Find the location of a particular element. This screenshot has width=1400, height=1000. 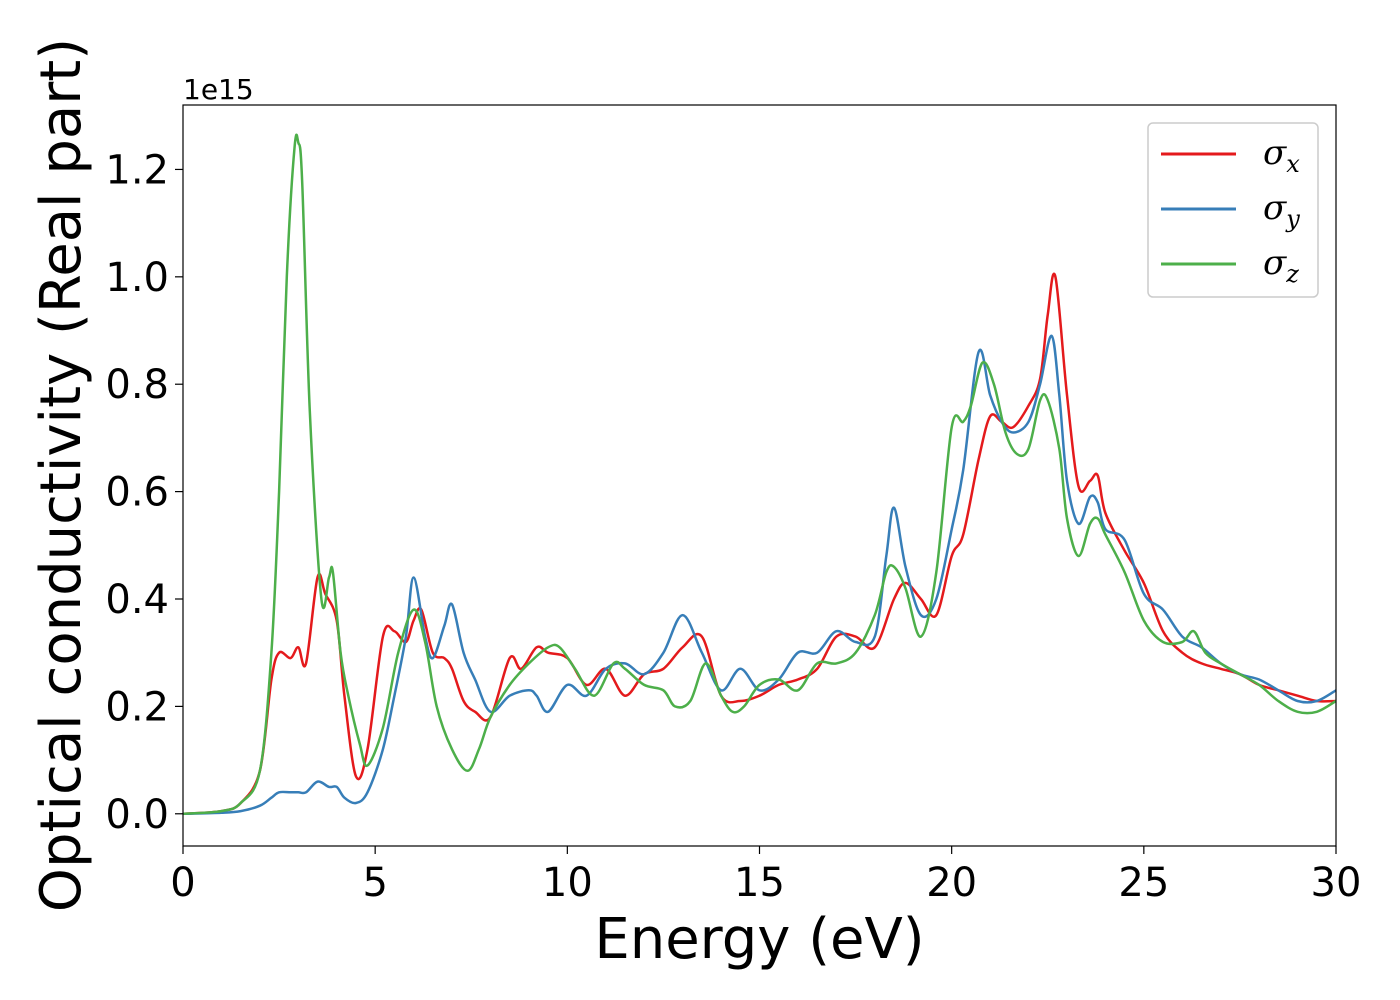

x-tick-label: 0 is located at coordinates (182, 883).